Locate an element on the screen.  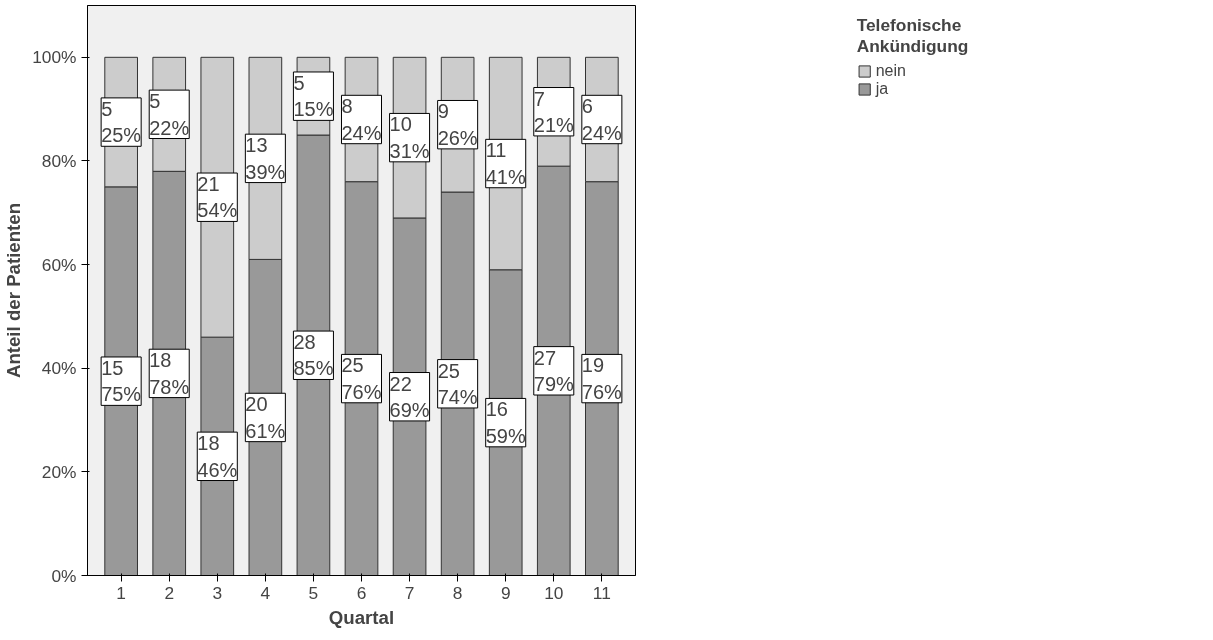
data-label: 15 75% is located at coordinates (121, 381).